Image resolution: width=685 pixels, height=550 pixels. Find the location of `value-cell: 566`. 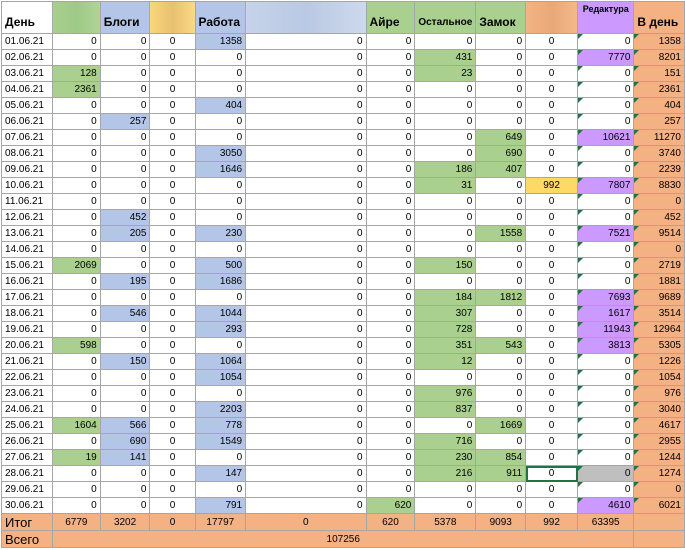

value-cell: 566 is located at coordinates (125, 425).